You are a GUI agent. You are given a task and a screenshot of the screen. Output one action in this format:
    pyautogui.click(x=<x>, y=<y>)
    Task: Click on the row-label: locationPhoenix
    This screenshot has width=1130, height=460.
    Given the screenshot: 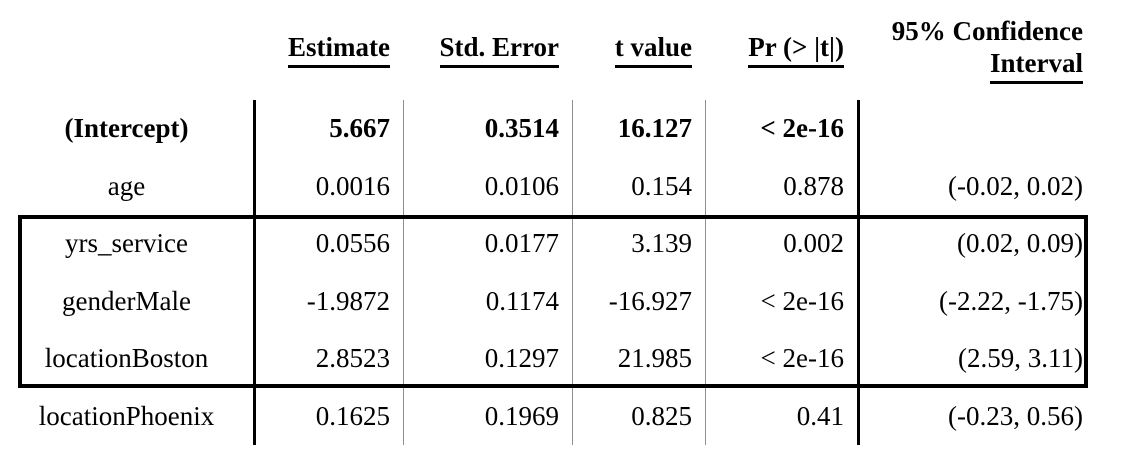 What is the action you would take?
    pyautogui.click(x=126, y=415)
    